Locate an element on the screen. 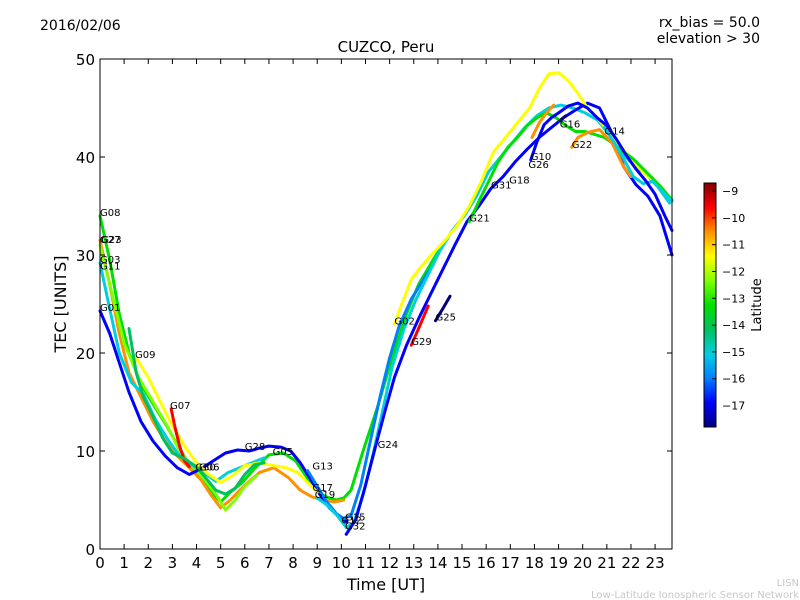 The height and width of the screenshot is (600, 800). satellite-label: G21 is located at coordinates (479, 219).